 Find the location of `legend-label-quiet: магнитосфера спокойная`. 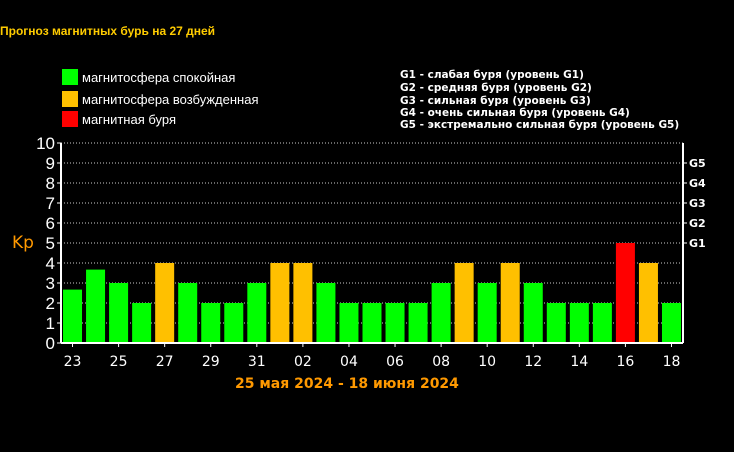

legend-label-quiet: магнитосфера спокойная is located at coordinates (159, 77).